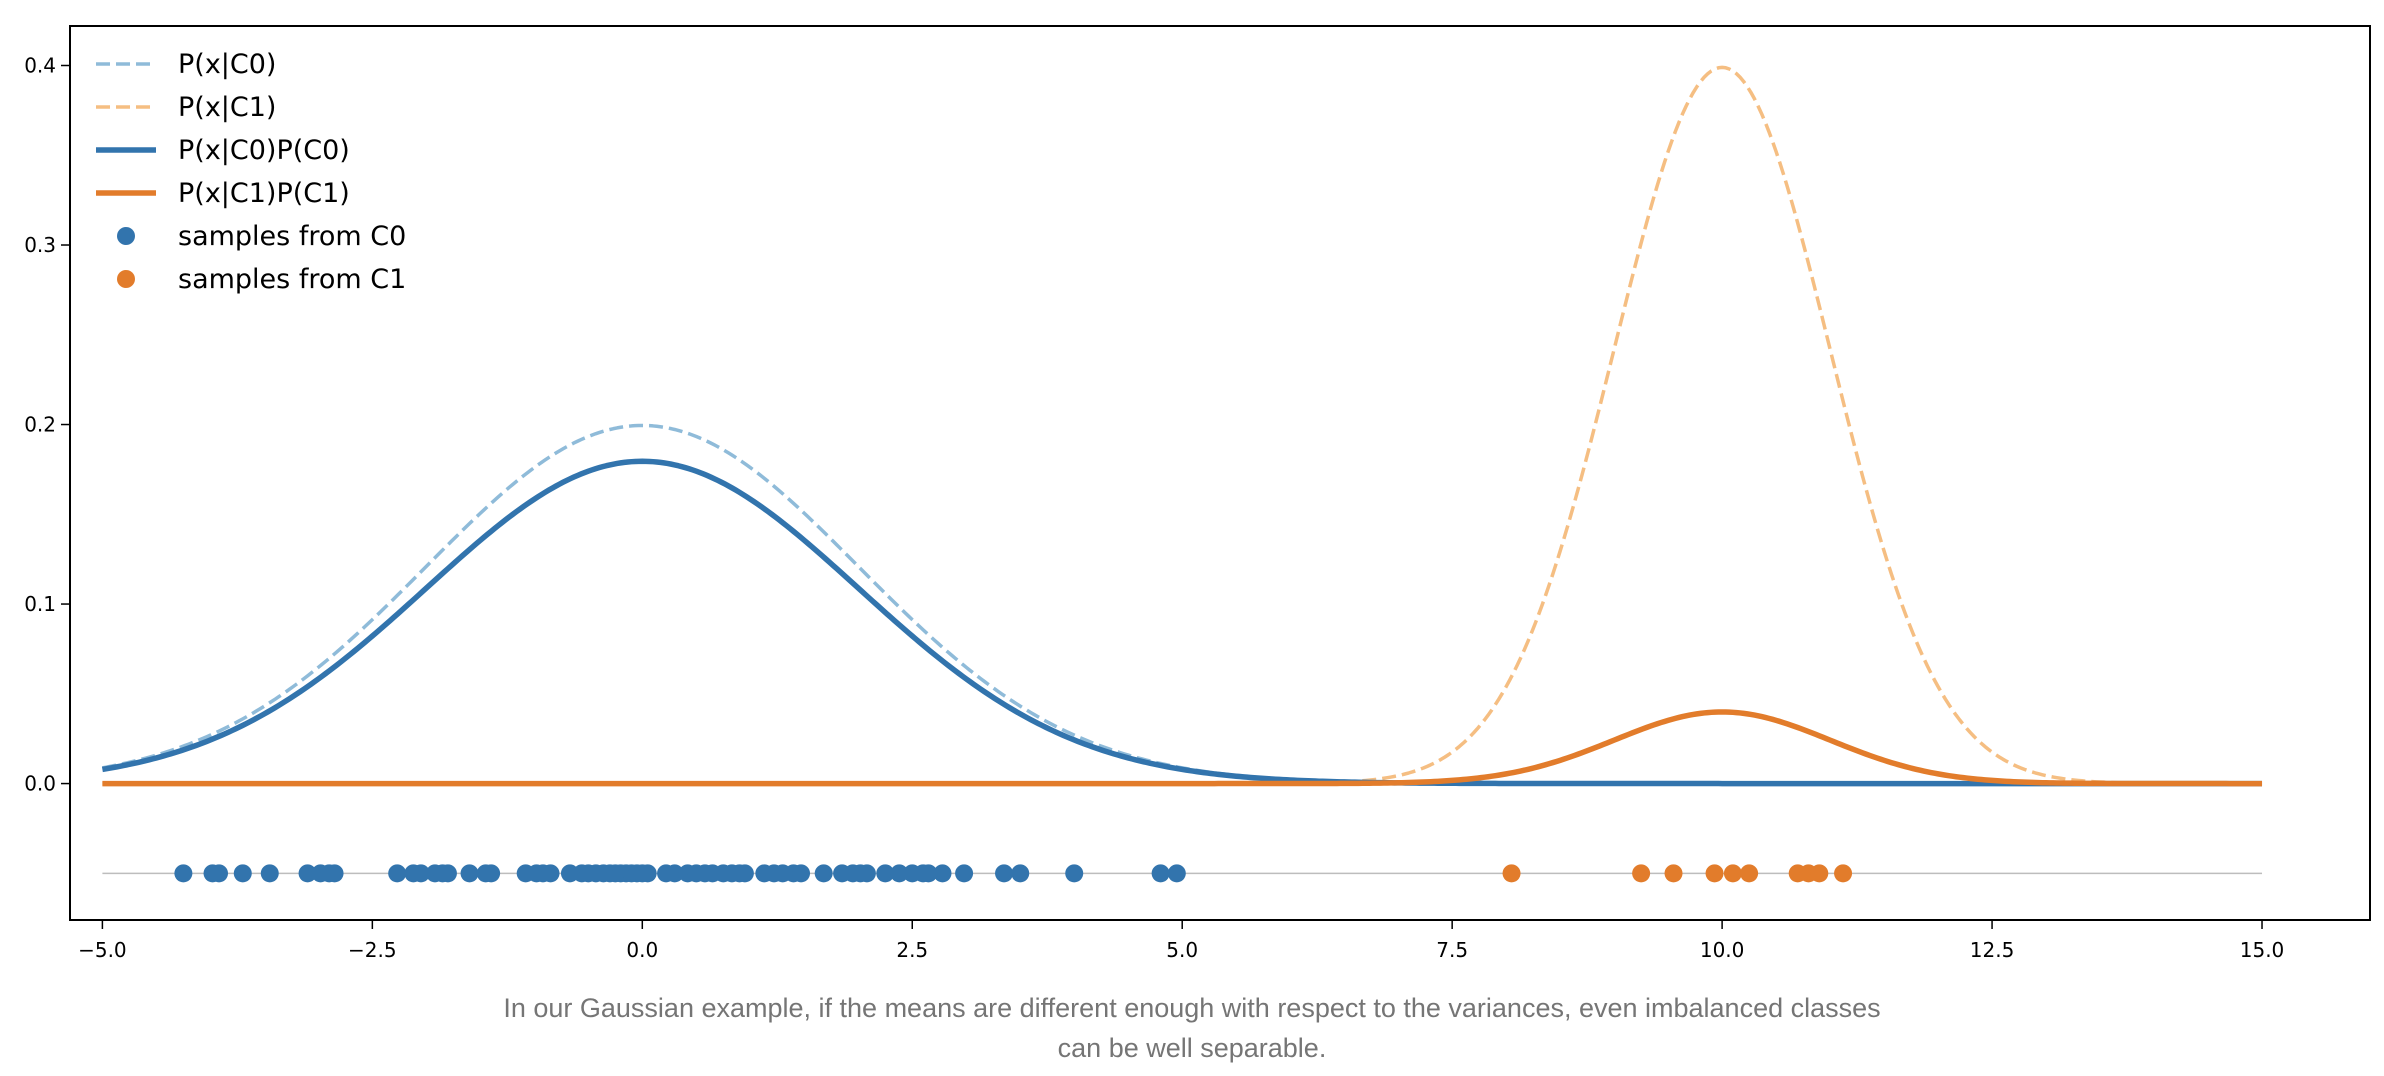 Image resolution: width=2384 pixels, height=1076 pixels. I want to click on legend-label-2: P(x|C1), so click(227, 107).